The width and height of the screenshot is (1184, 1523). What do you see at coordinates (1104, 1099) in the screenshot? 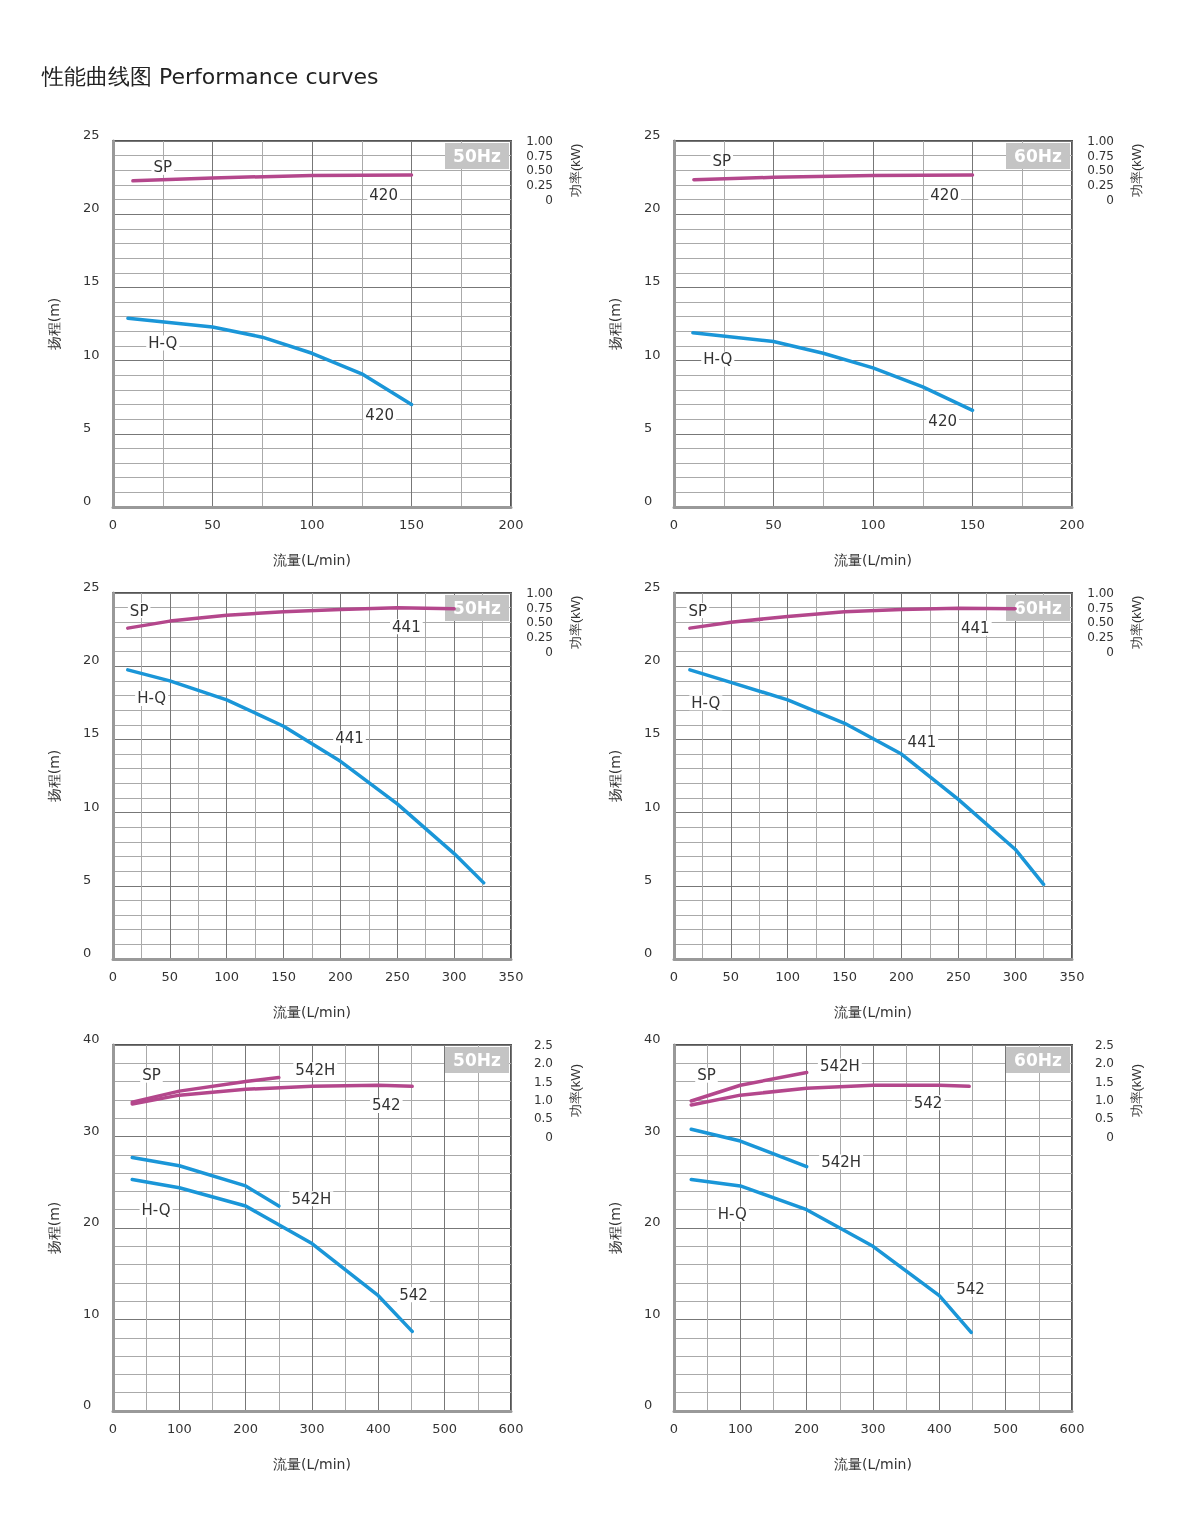
I see `y2-tick-label: 1.0` at bounding box center [1104, 1099].